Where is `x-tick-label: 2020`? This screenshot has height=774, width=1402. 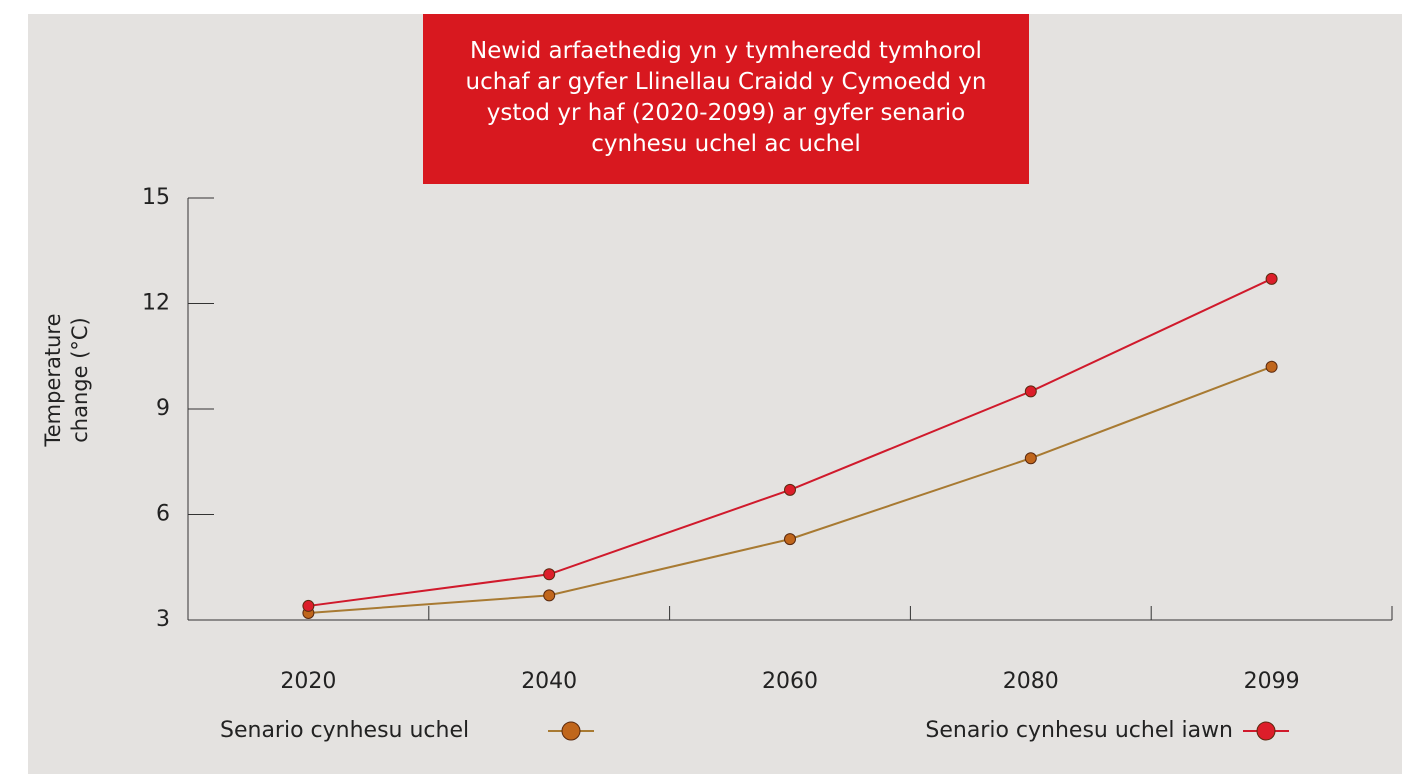 x-tick-label: 2020 is located at coordinates (308, 681).